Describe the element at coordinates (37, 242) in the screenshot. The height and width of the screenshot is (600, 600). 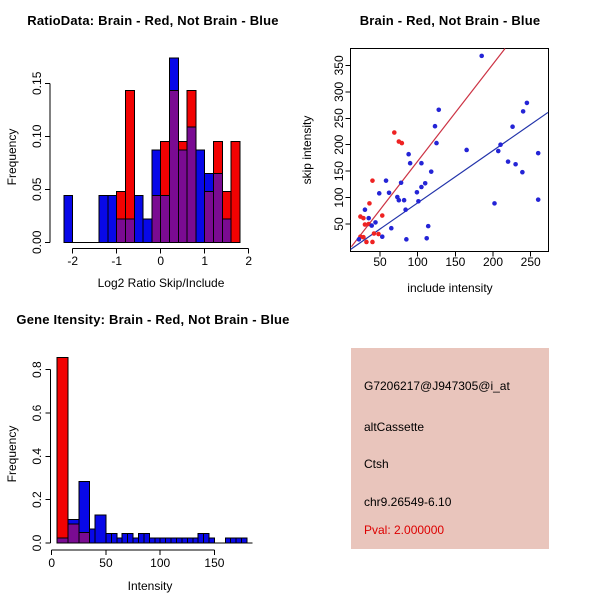
I see `y-tick-label: 0.00` at that location.